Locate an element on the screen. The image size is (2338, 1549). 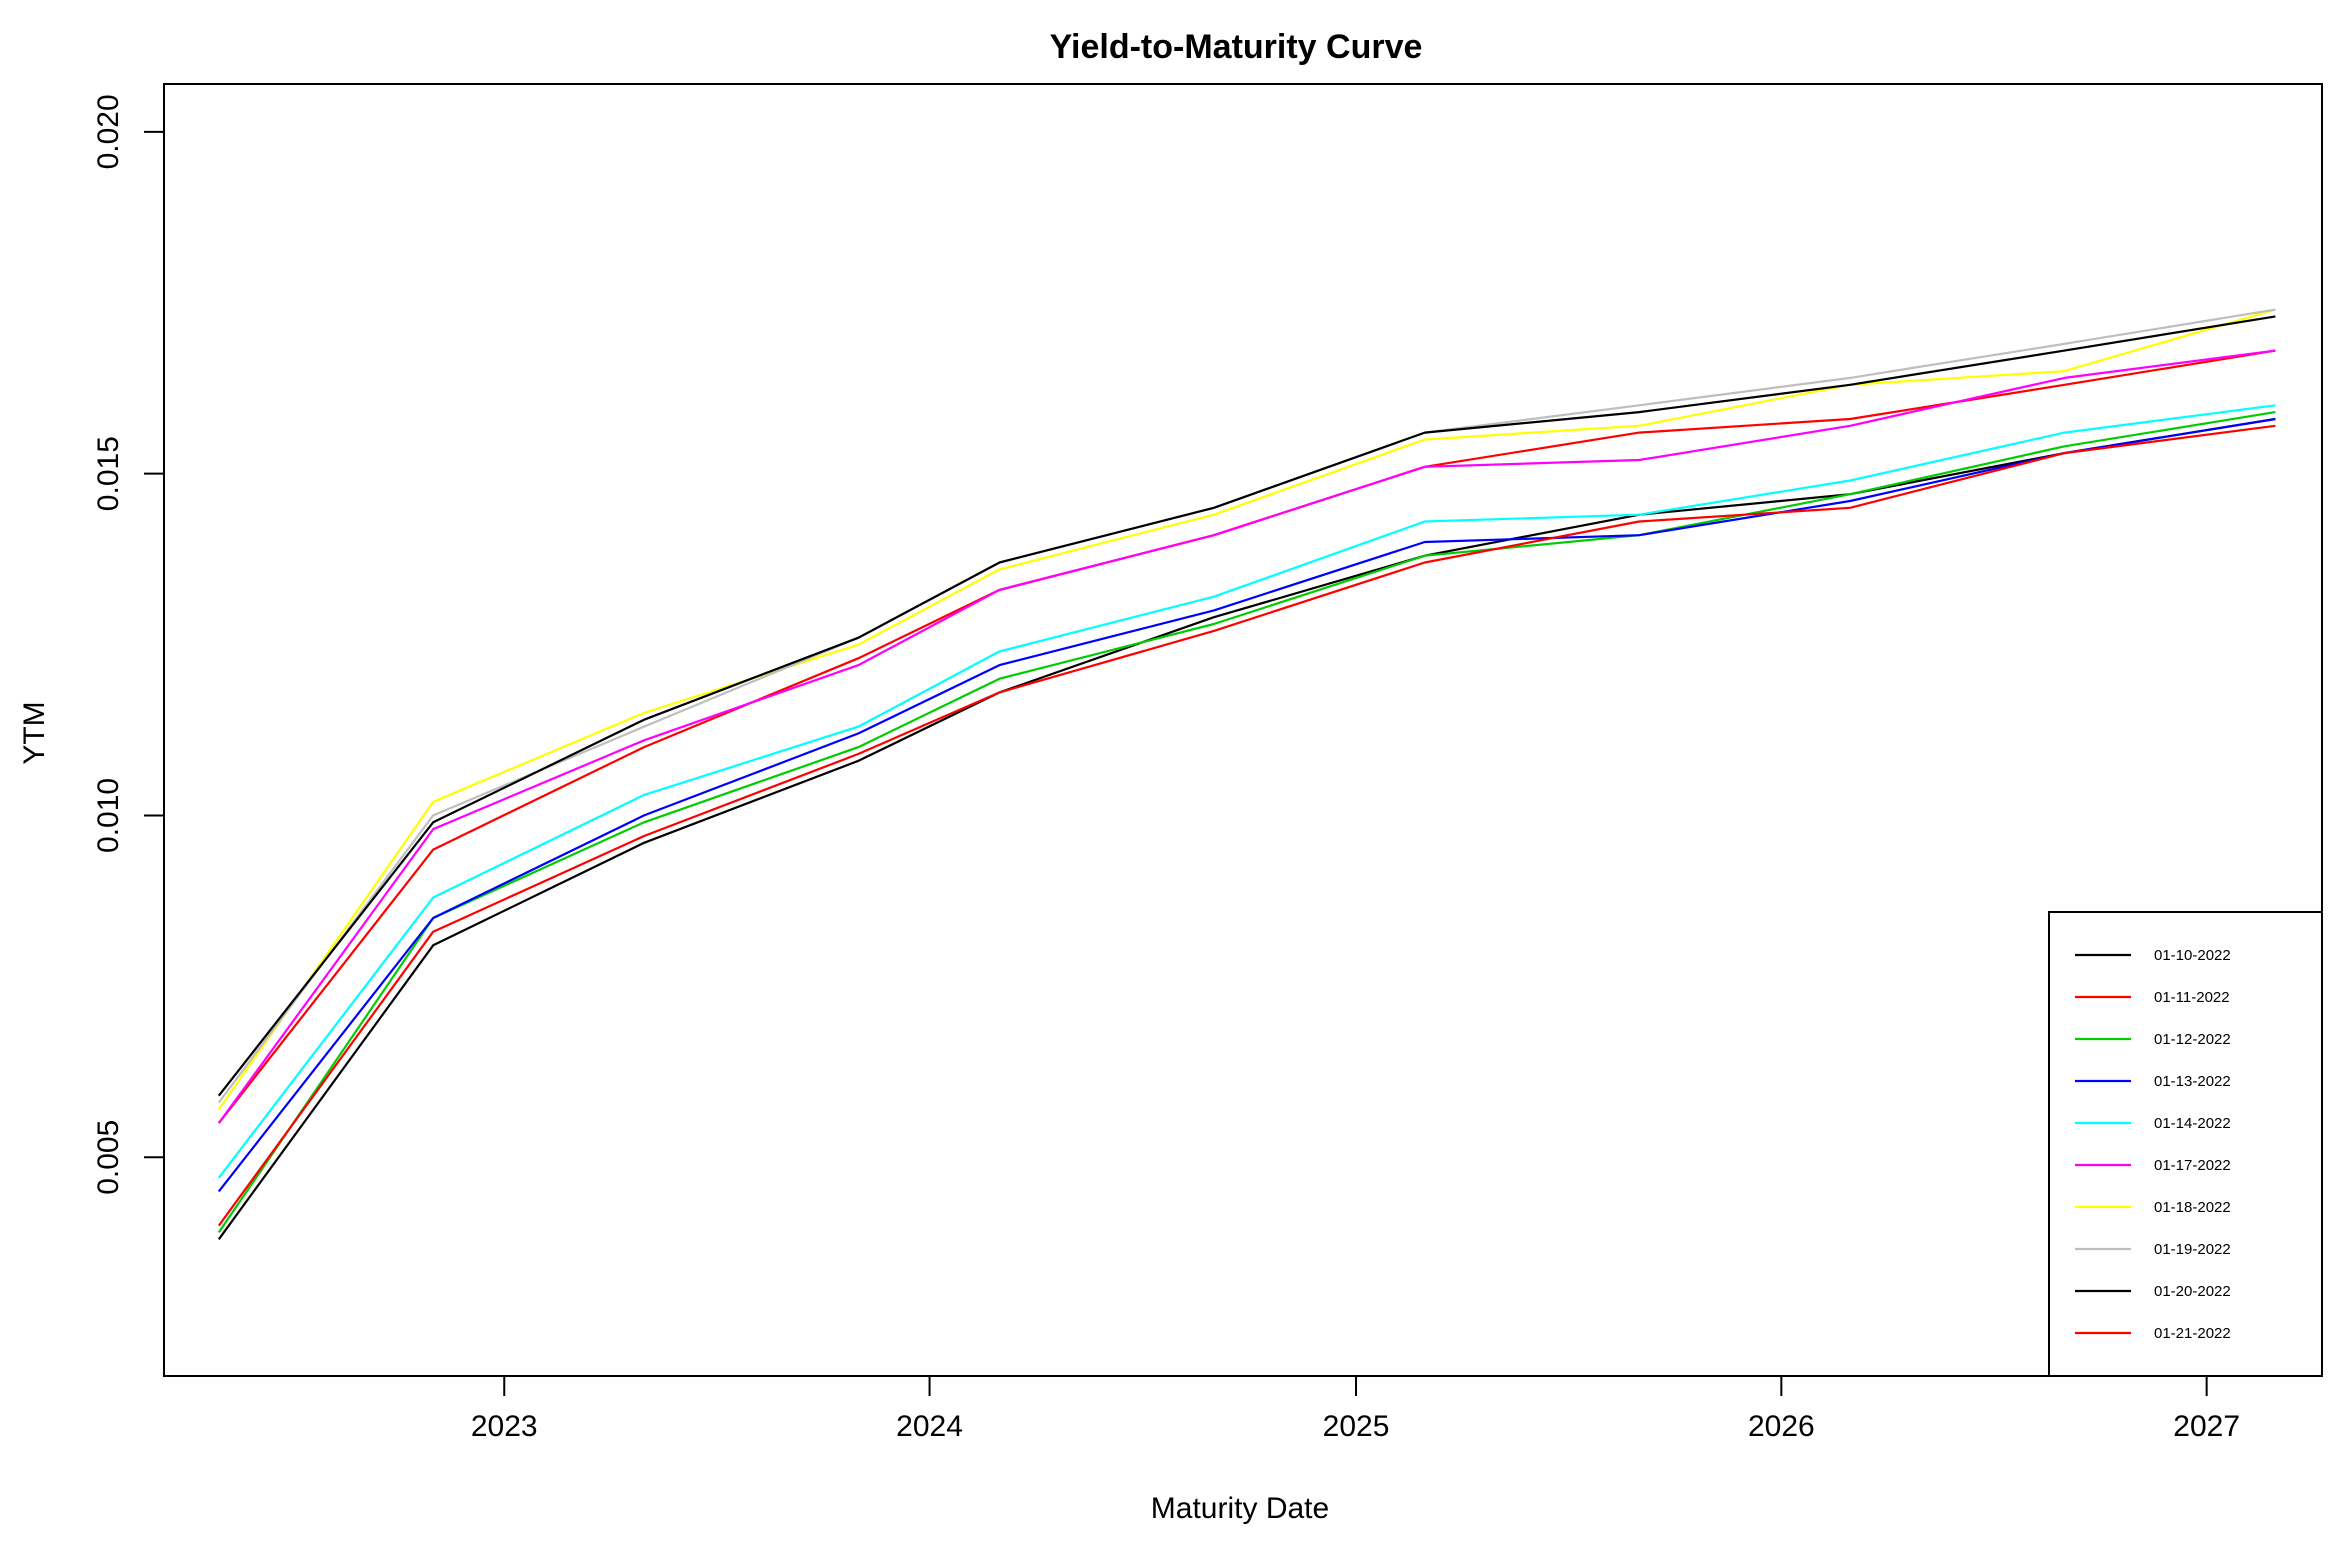
legend-item: 01-19-2022 is located at coordinates (2153, 1249).